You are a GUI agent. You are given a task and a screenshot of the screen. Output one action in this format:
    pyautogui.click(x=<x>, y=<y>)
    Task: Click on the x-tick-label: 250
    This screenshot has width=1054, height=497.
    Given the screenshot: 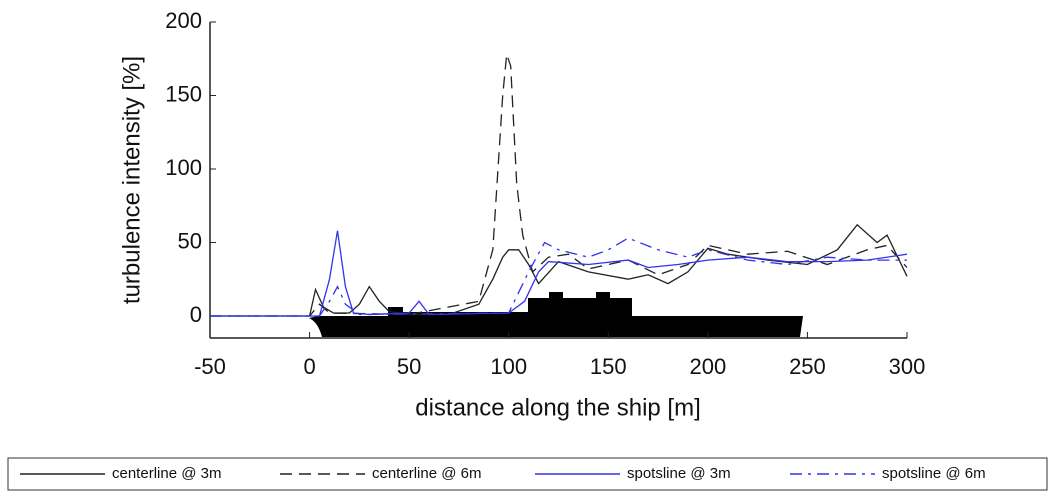 What is the action you would take?
    pyautogui.click(x=807, y=366)
    